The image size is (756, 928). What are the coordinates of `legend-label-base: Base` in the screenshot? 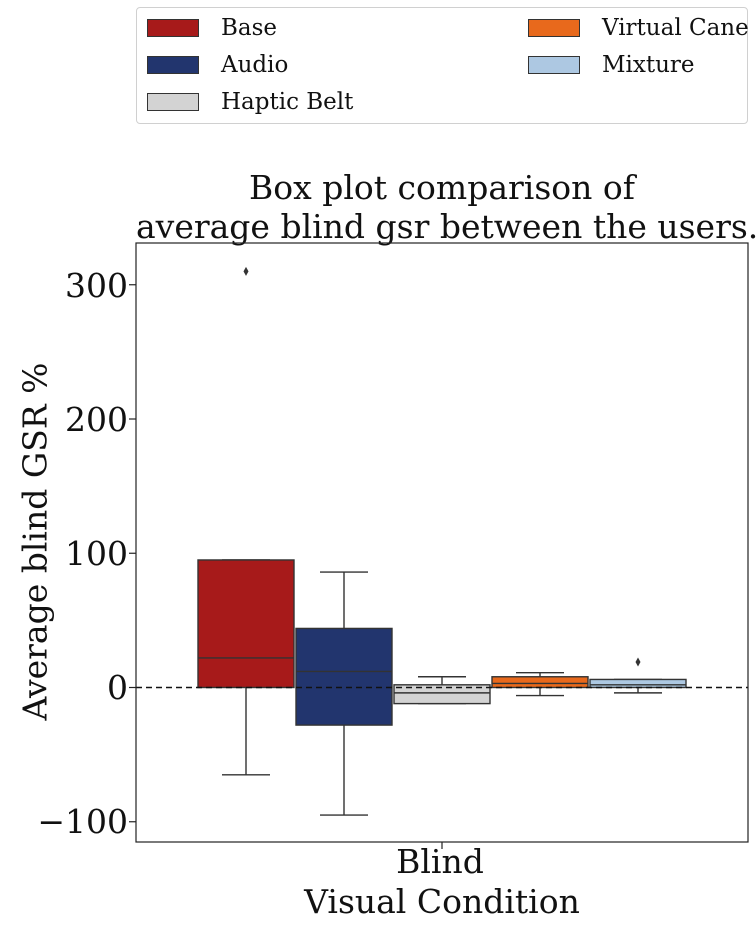 It's located at (249, 28).